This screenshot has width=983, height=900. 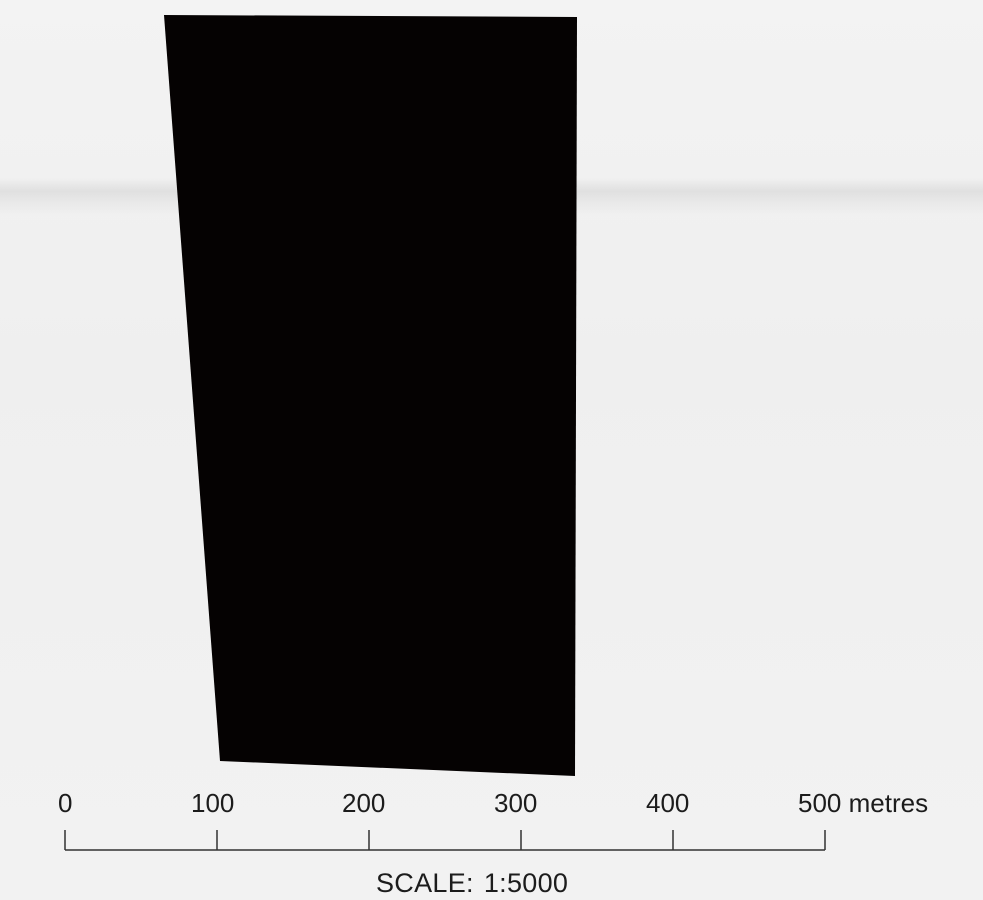 What do you see at coordinates (364, 803) in the screenshot?
I see `scale-label-200: 200` at bounding box center [364, 803].